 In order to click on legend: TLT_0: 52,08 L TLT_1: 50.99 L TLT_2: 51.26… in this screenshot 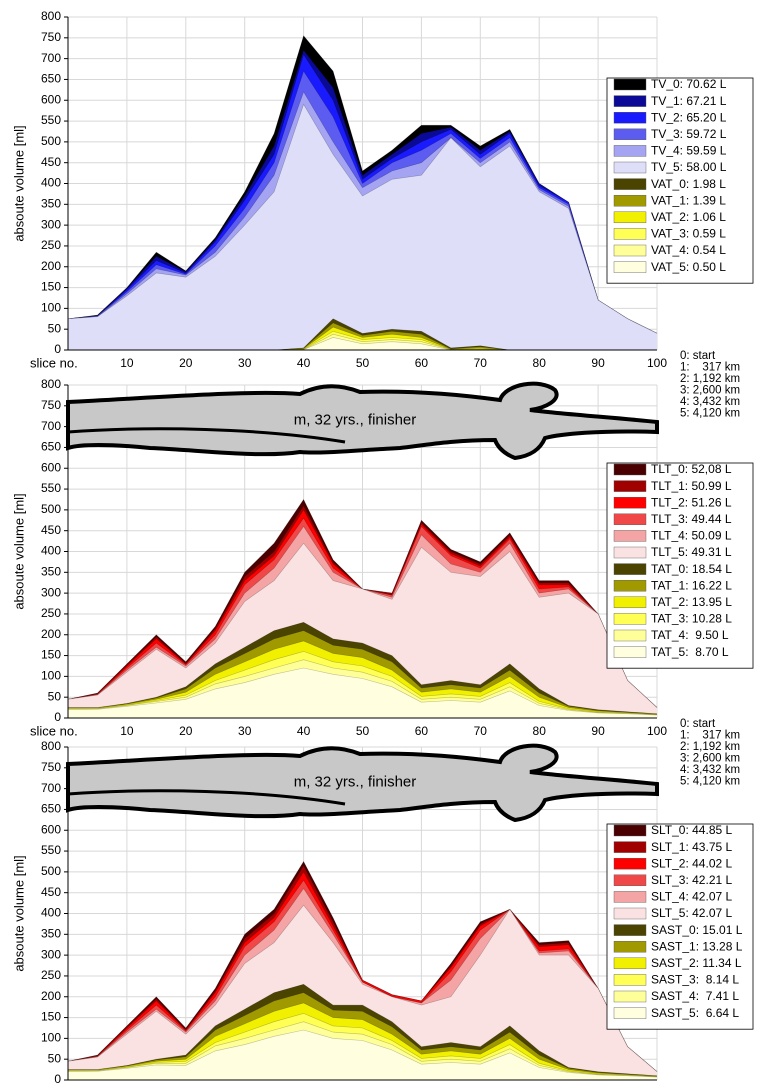, I will do `click(680, 565)`.